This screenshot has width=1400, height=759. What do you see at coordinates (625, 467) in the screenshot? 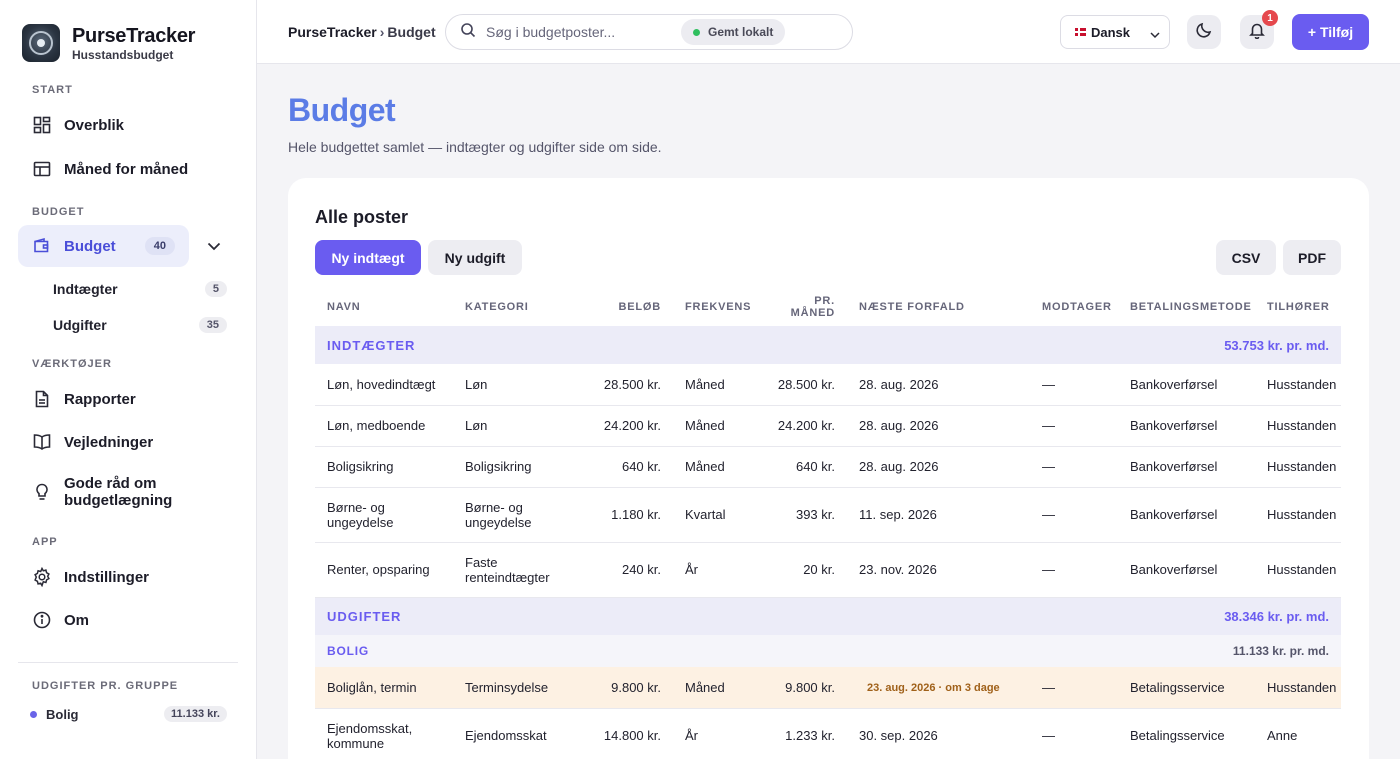
I see `cell-amount: 640 kr.` at bounding box center [625, 467].